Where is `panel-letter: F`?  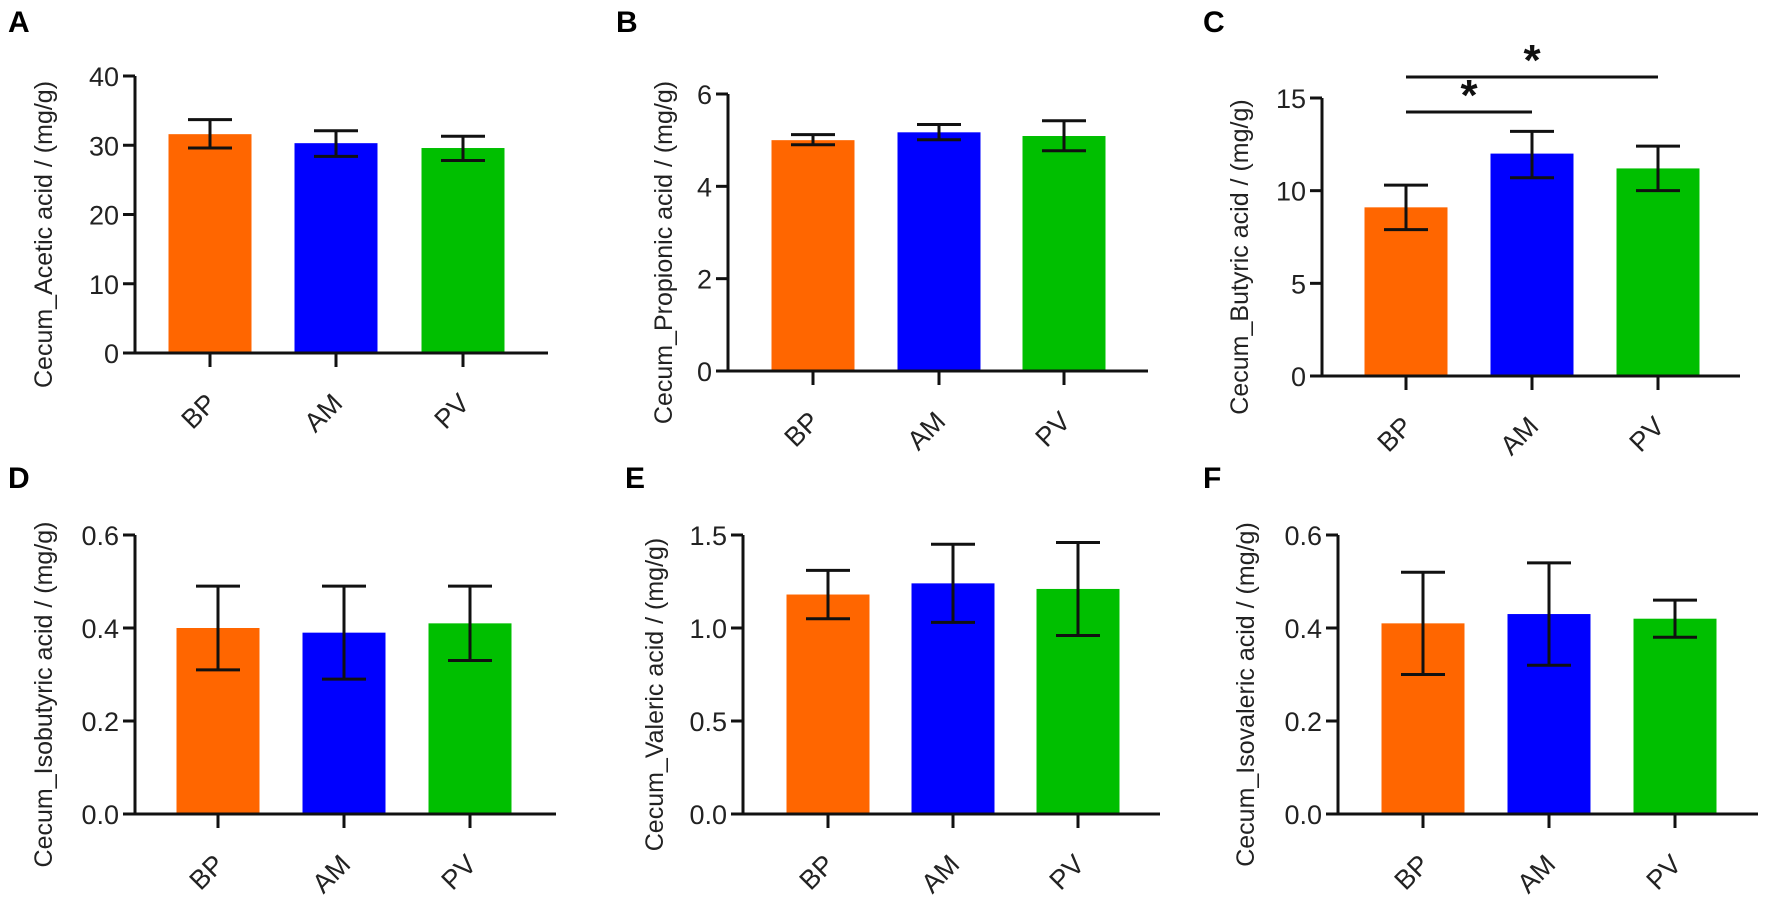
panel-letter: F is located at coordinates (1212, 478).